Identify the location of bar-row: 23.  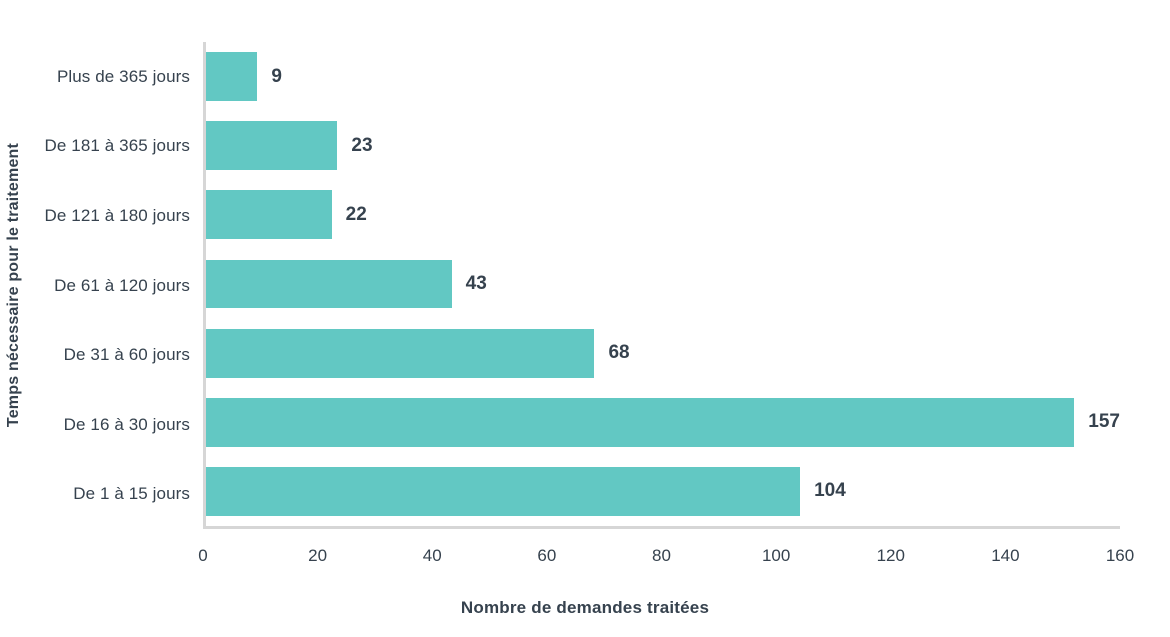
(663, 145).